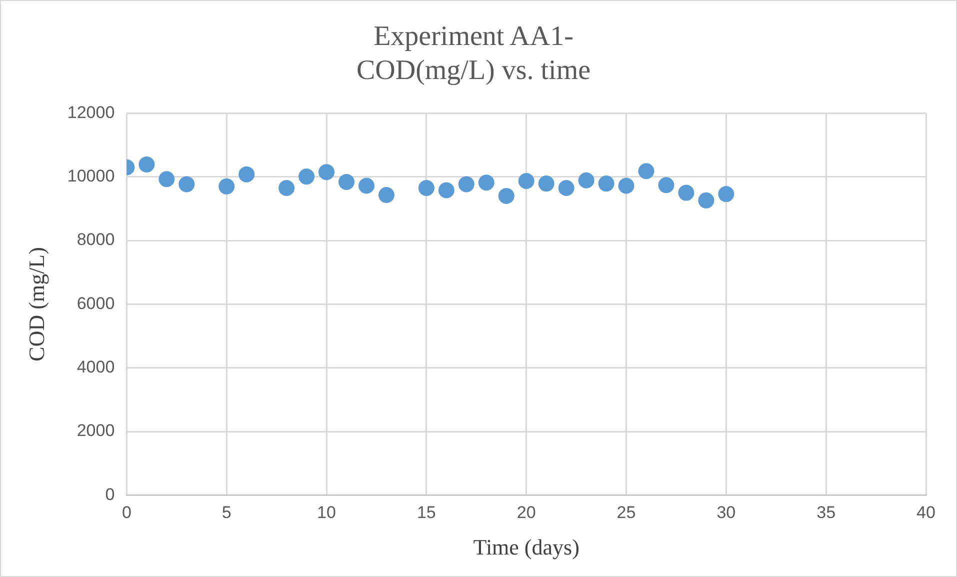 The height and width of the screenshot is (577, 957). I want to click on y-tick-label: 8000, so click(95, 240).